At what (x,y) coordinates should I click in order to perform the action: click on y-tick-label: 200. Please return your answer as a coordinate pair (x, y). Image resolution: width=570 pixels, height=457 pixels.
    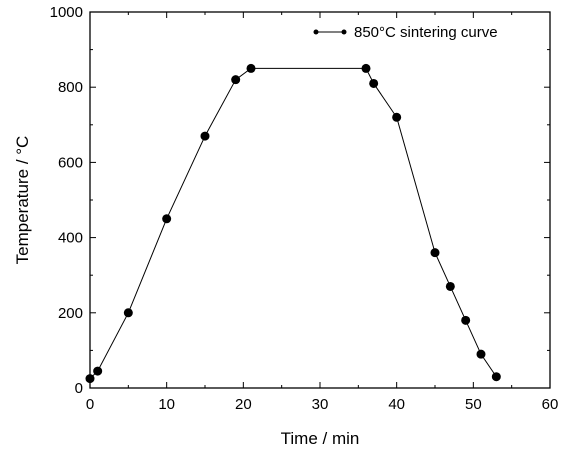
    Looking at the image, I should click on (70, 313).